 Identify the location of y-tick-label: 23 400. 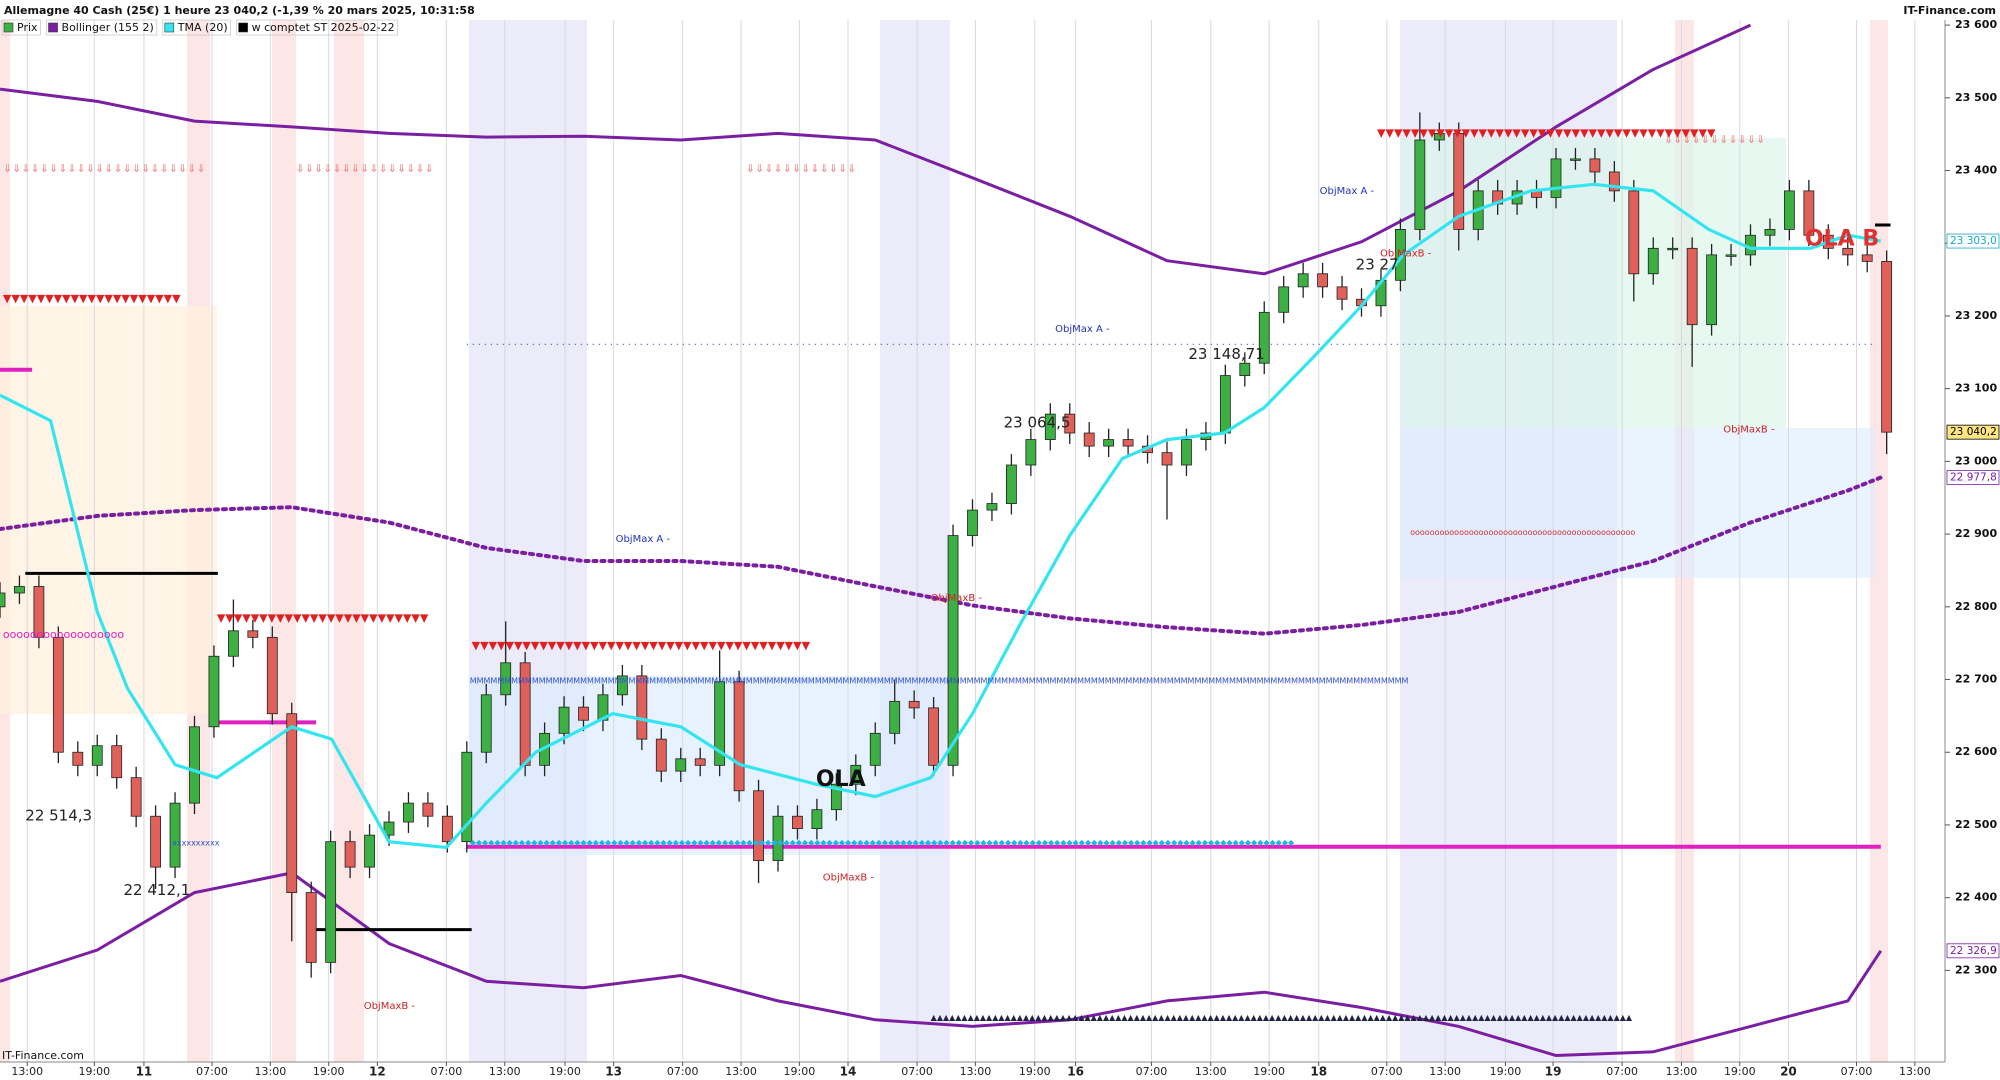
(1976, 170).